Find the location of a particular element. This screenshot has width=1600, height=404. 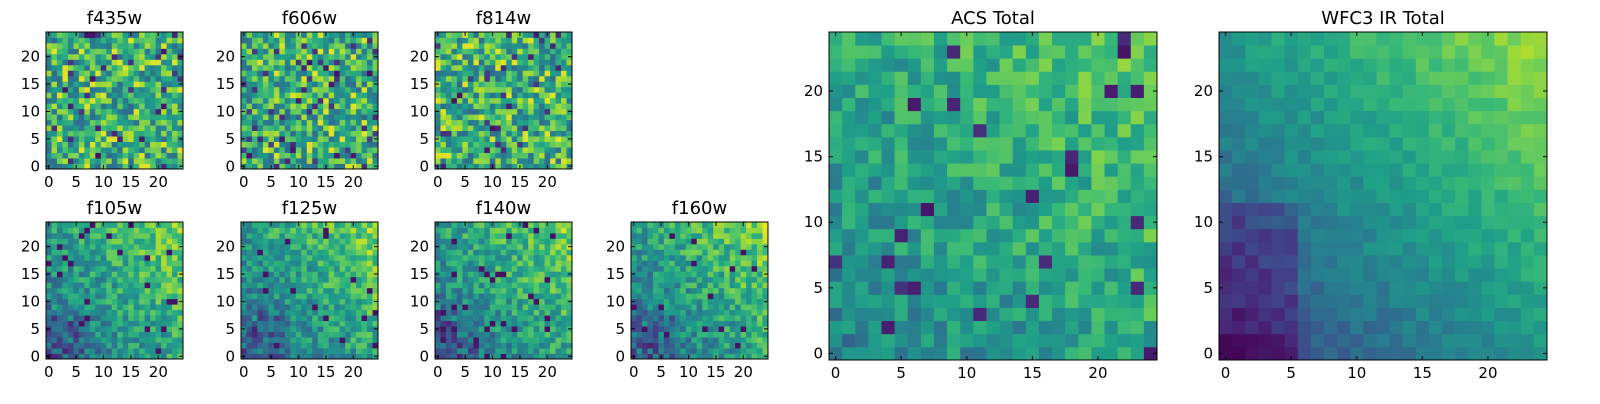

x-tick-label: 15 is located at coordinates (130, 182).